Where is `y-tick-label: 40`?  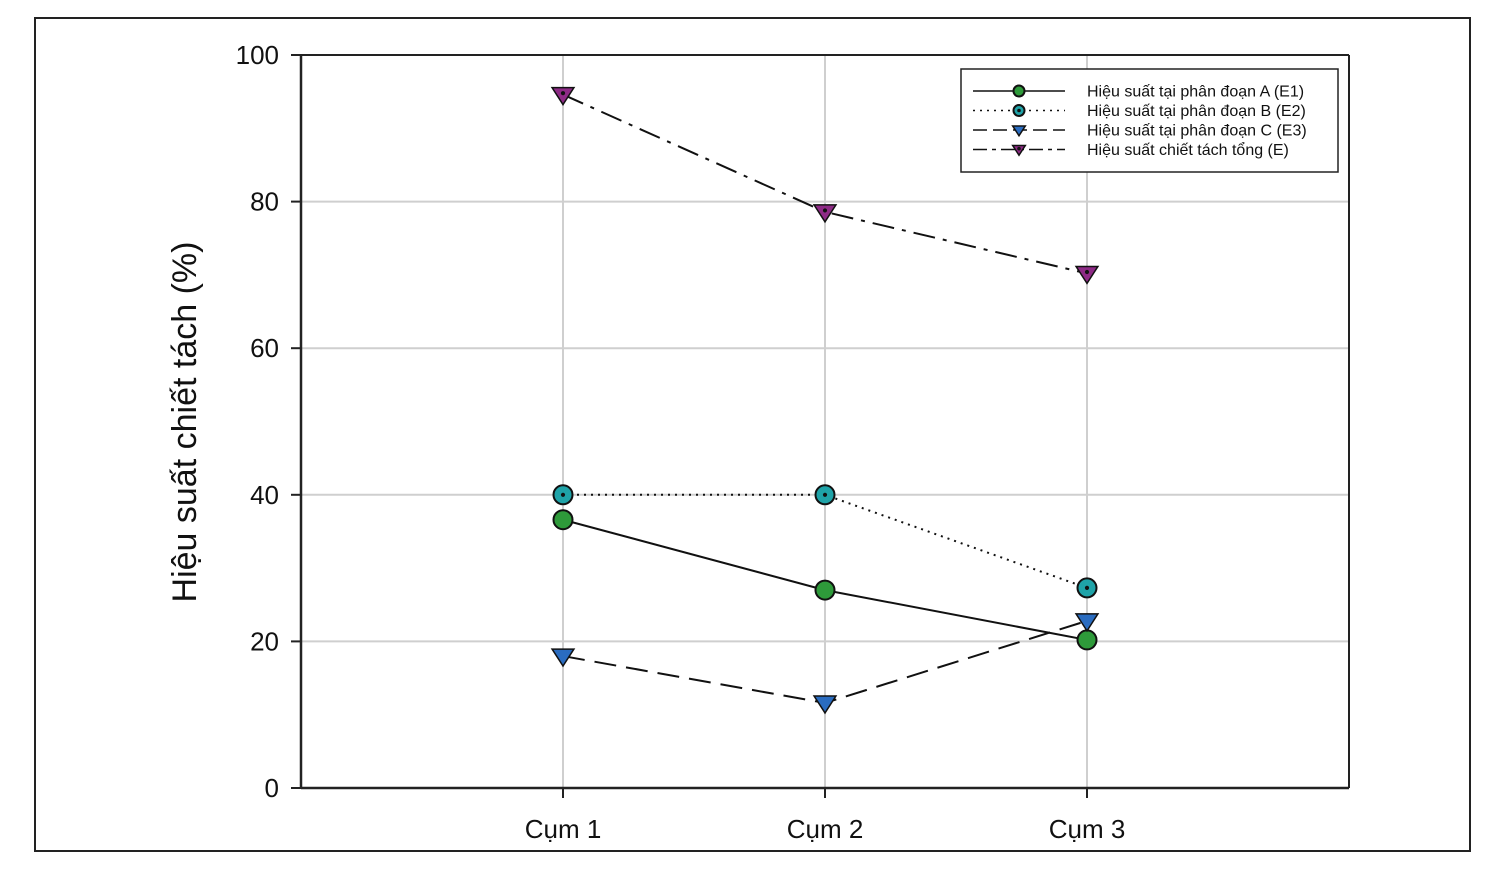 y-tick-label: 40 is located at coordinates (264, 495).